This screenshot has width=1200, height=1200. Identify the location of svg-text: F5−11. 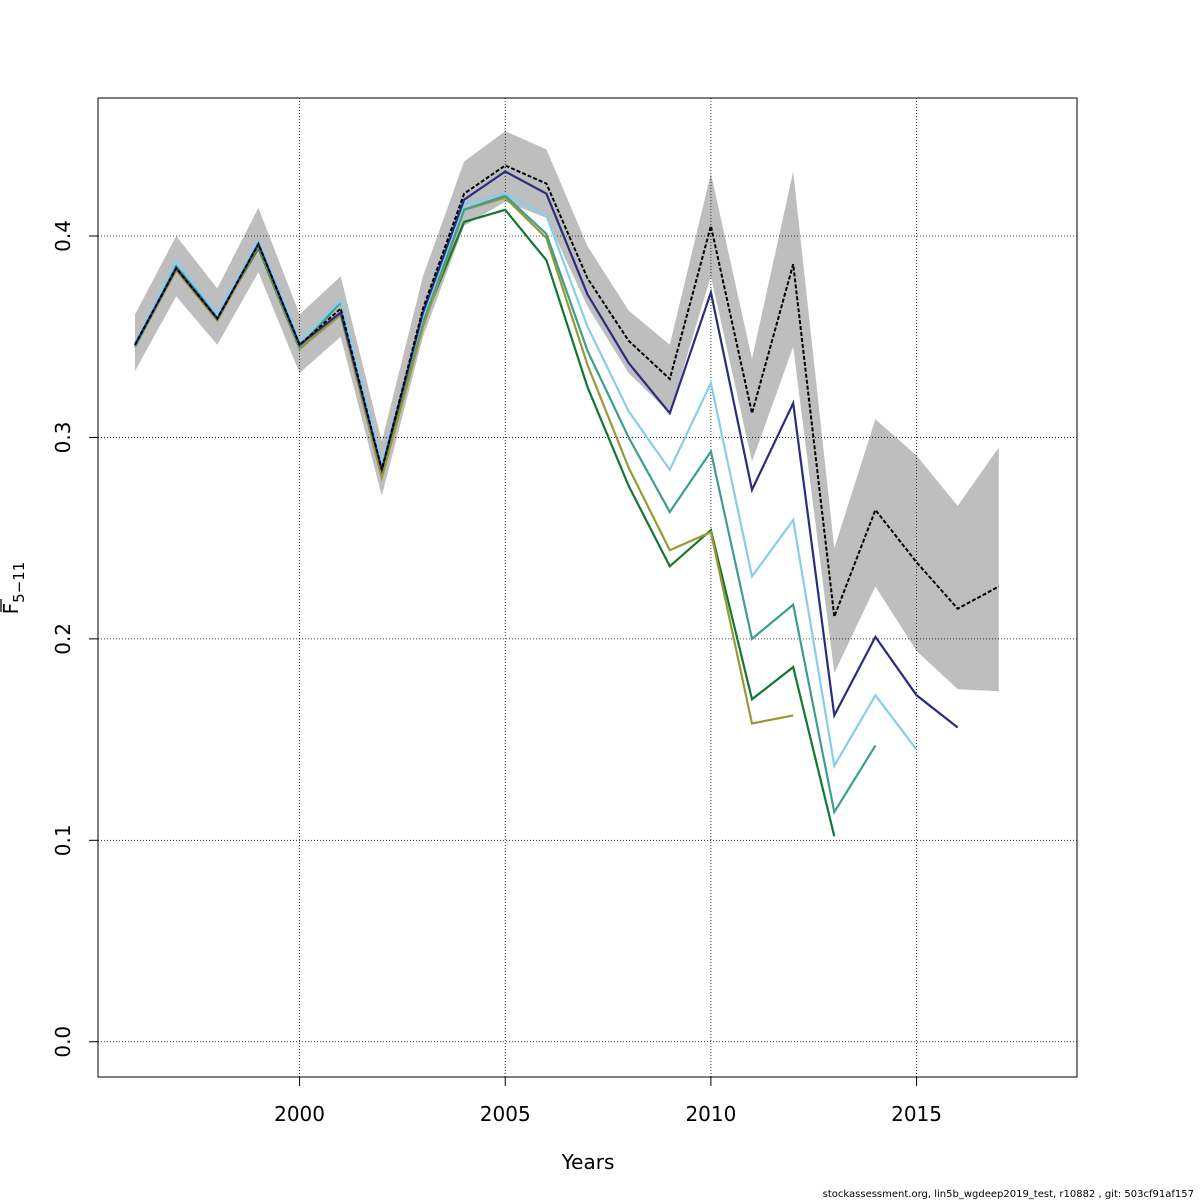
(14, 588).